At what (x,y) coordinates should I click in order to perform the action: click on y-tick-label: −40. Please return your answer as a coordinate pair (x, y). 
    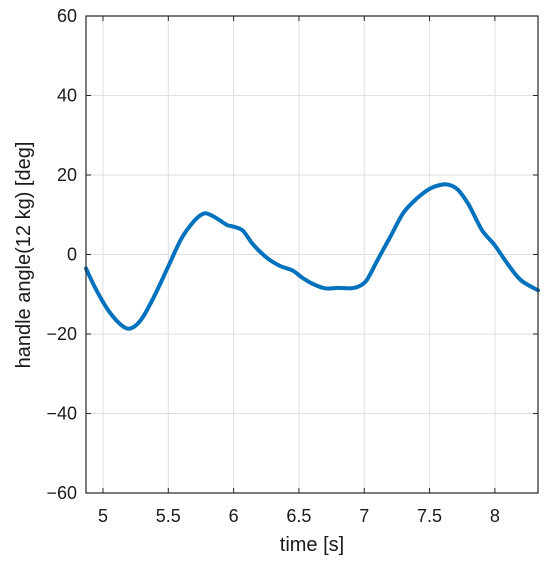
    Looking at the image, I should click on (61, 414).